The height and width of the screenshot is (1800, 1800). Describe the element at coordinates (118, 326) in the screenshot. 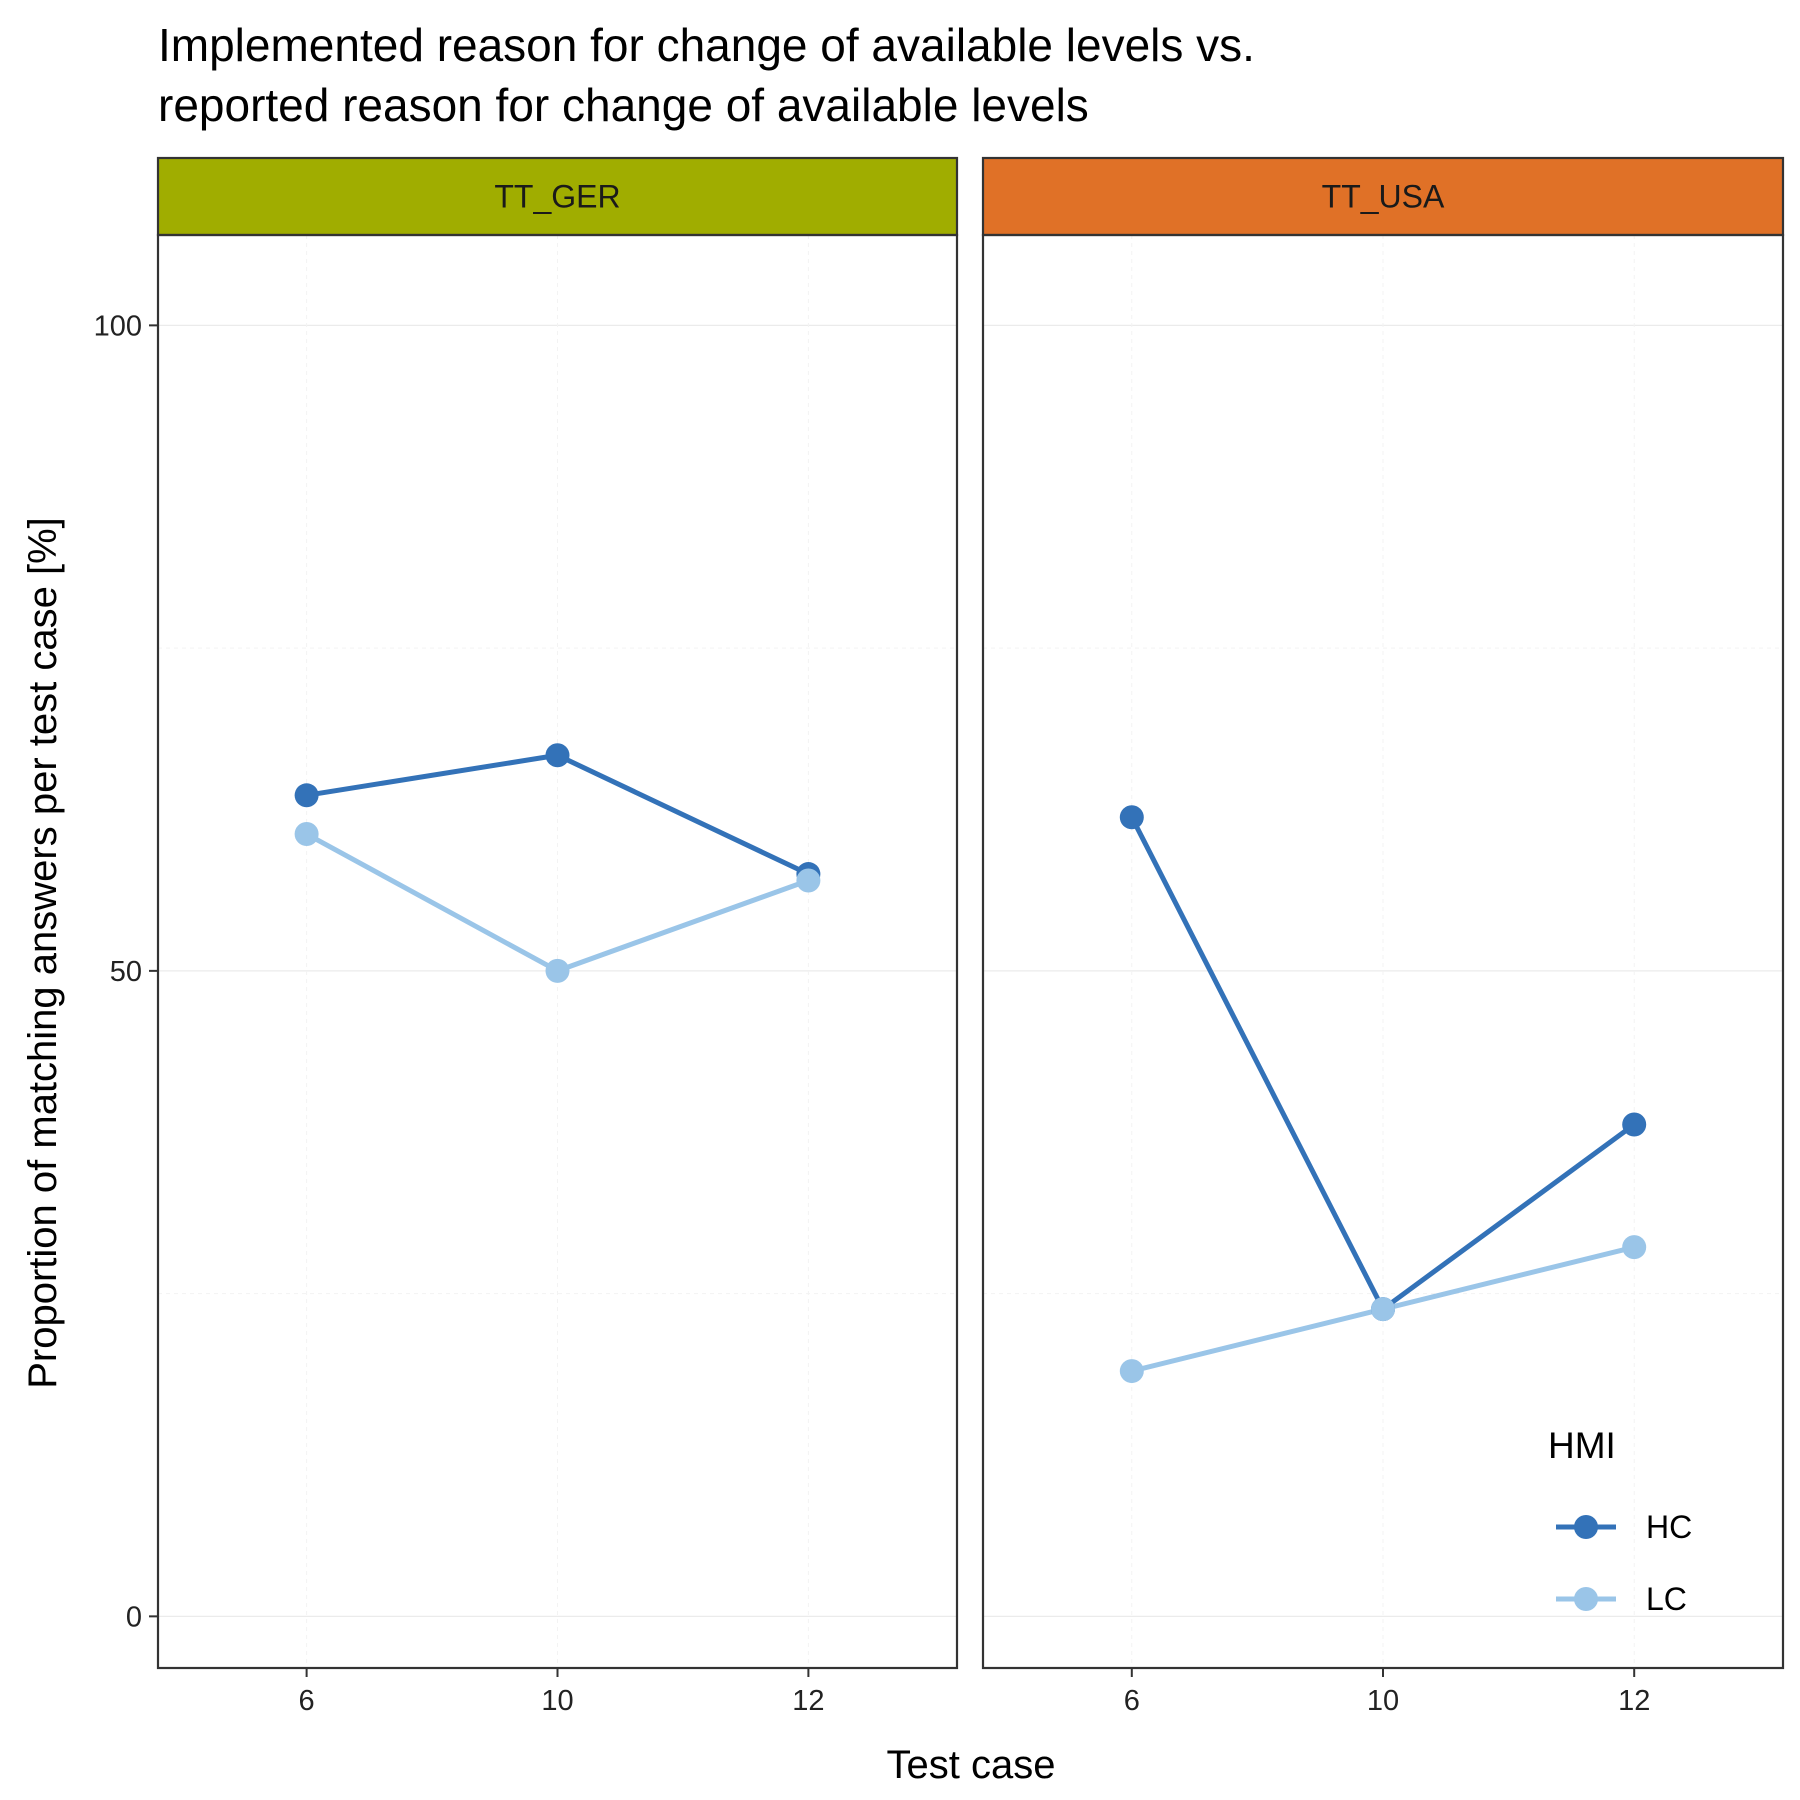

I see `y-tick-label: 100` at that location.